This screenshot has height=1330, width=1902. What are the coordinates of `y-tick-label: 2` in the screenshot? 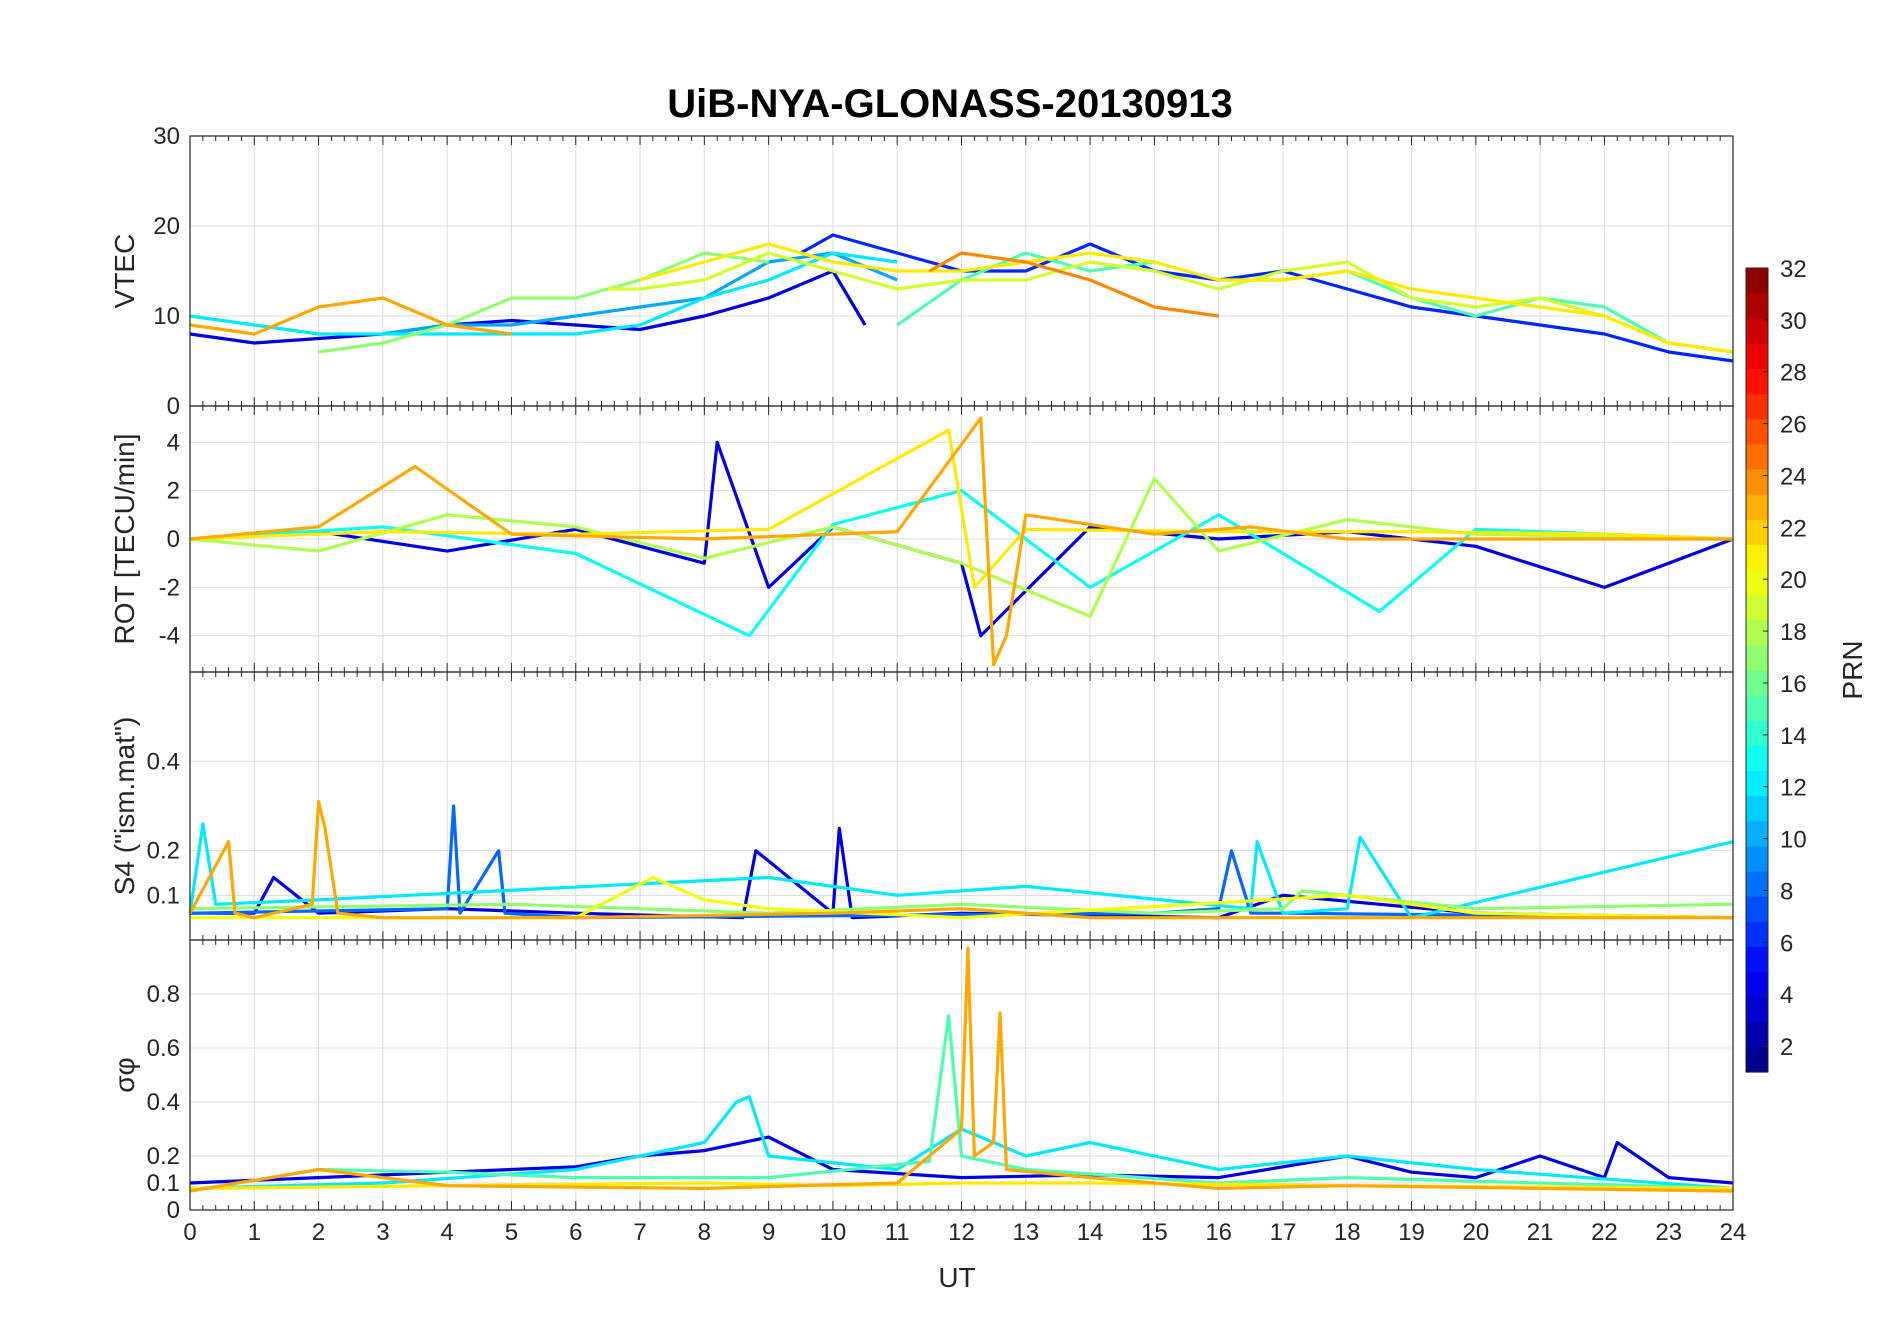 It's located at (173, 491).